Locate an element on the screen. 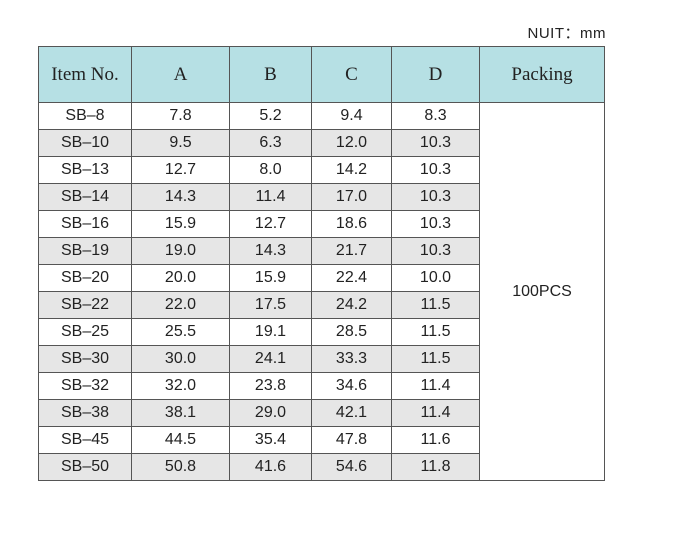 This screenshot has width=690, height=536. header-row: Item No. A B C D Packing is located at coordinates (321, 74).